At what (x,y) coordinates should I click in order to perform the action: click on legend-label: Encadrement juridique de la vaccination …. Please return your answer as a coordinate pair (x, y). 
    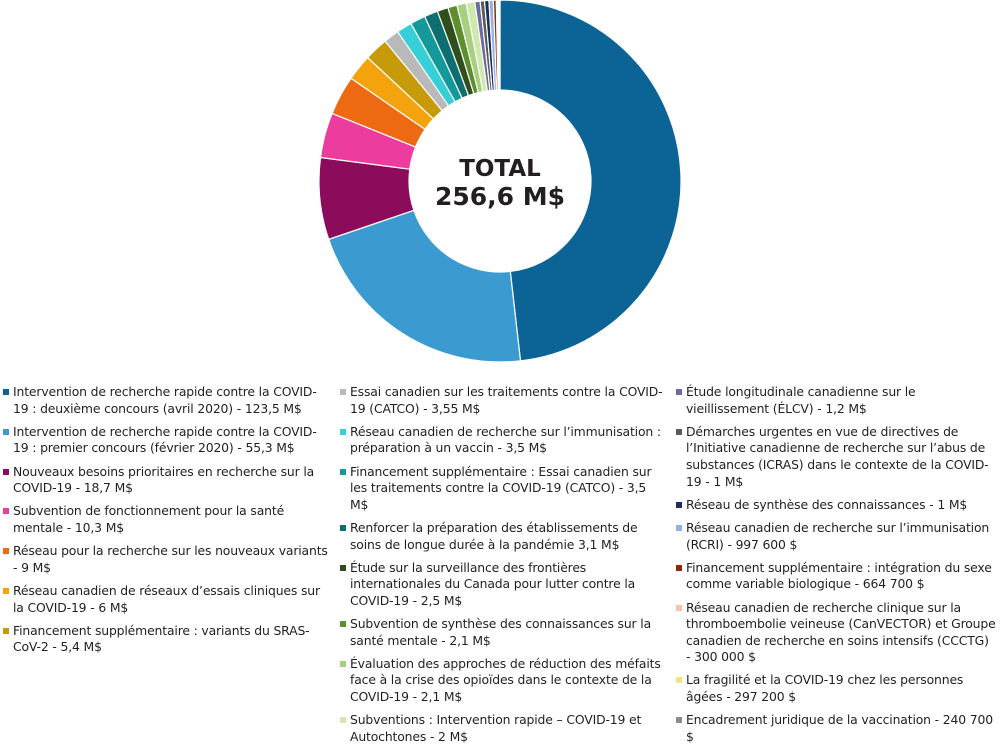
    Looking at the image, I should click on (839, 728).